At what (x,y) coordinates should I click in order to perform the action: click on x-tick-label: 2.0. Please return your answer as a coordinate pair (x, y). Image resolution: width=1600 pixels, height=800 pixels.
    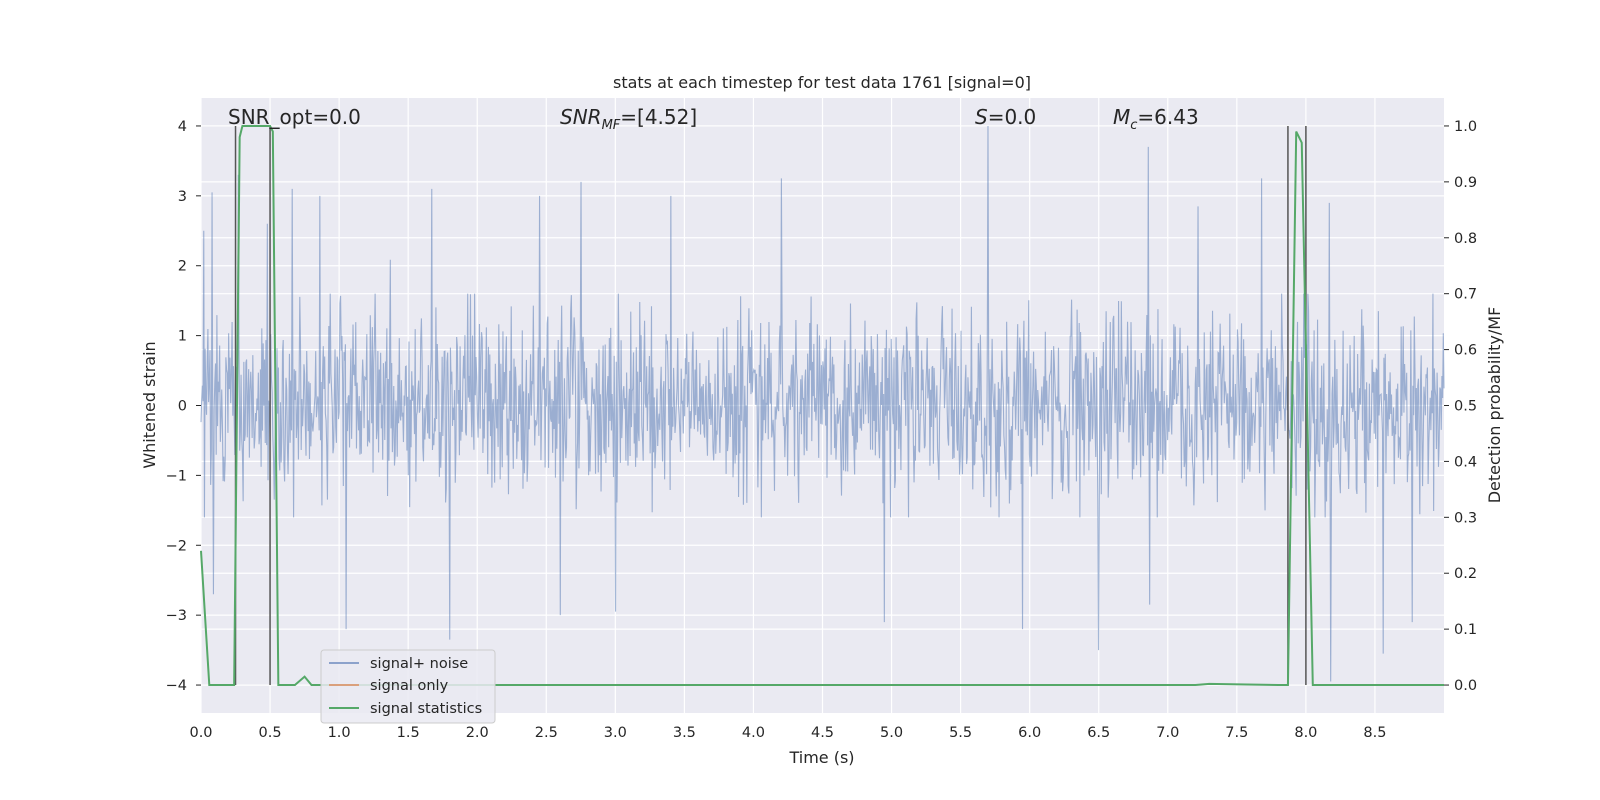
    Looking at the image, I should click on (477, 733).